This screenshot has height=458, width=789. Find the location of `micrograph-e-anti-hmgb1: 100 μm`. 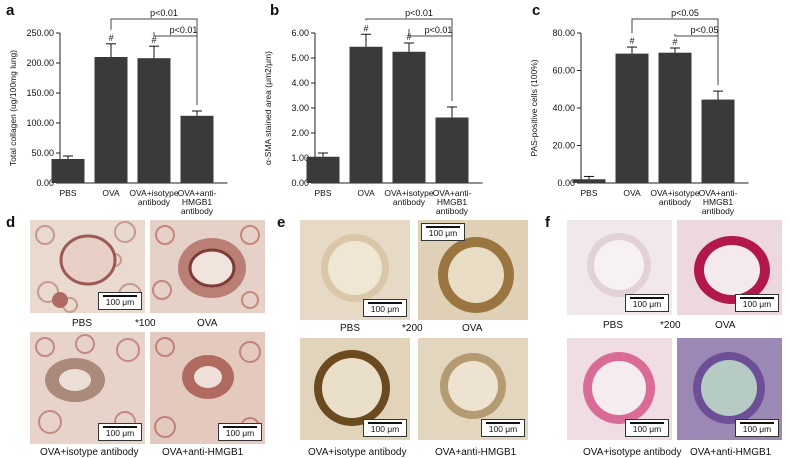

micrograph-e-anti-hmgb1: 100 μm is located at coordinates (473, 389).